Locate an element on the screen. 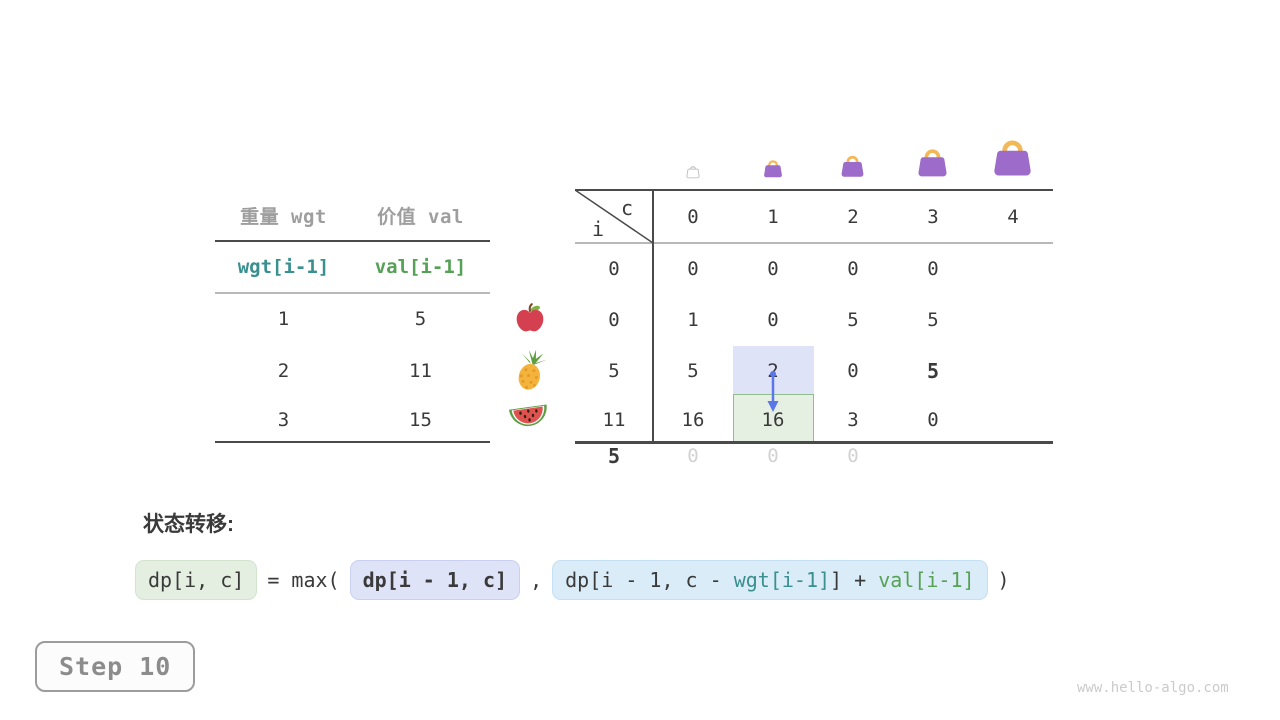 This screenshot has height=720, width=1280. pineapple-icon is located at coordinates (531, 370).